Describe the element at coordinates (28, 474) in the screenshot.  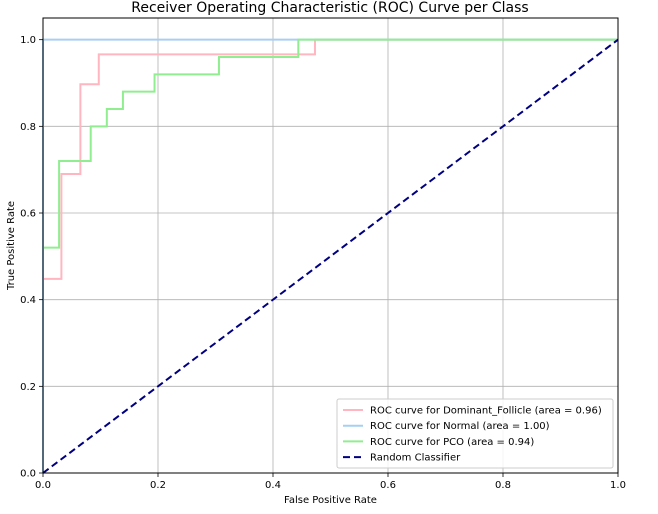
I see `y-tick-label: 0.0` at that location.